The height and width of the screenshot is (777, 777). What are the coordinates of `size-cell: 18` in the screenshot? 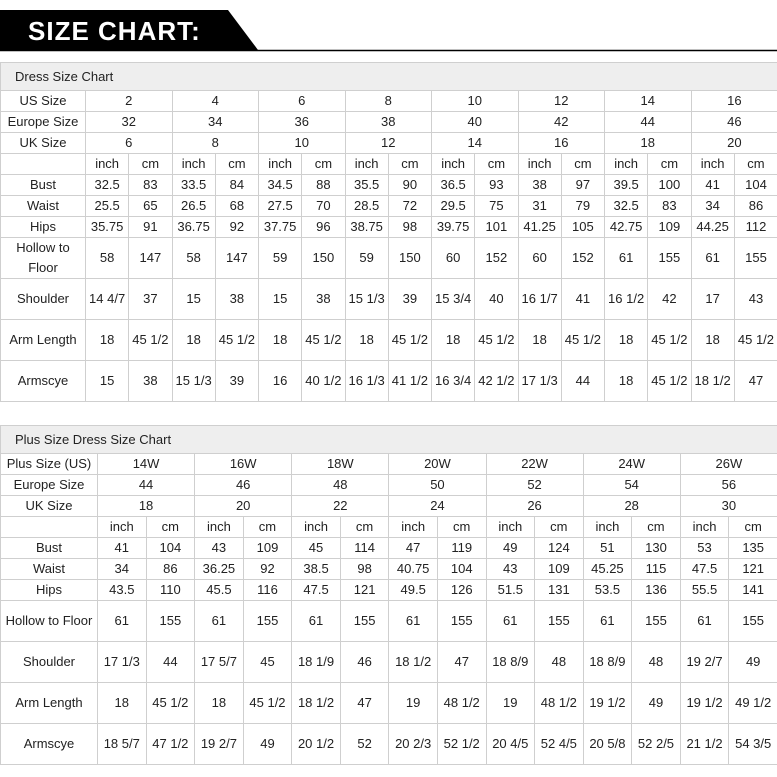 It's located at (146, 506).